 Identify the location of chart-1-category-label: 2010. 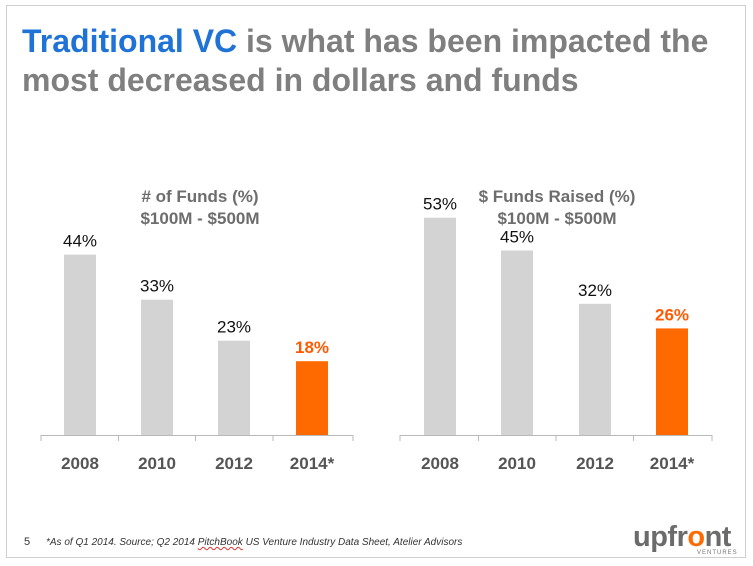
(157, 463).